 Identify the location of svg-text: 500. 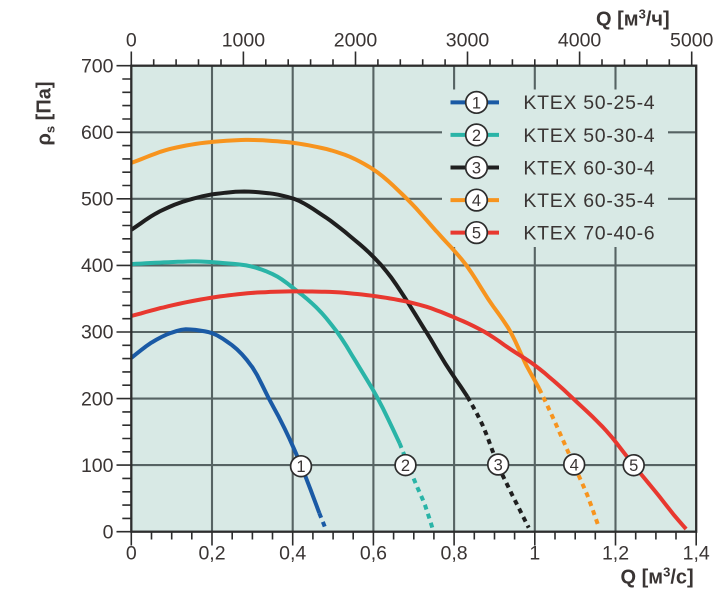
(97, 200).